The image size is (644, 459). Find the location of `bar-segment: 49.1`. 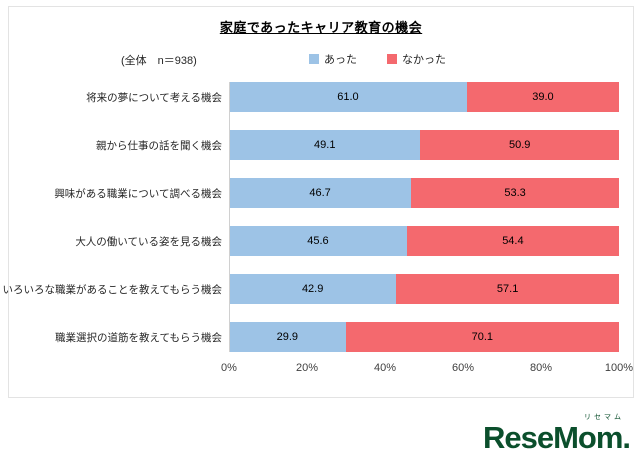

bar-segment: 49.1 is located at coordinates (325, 145).